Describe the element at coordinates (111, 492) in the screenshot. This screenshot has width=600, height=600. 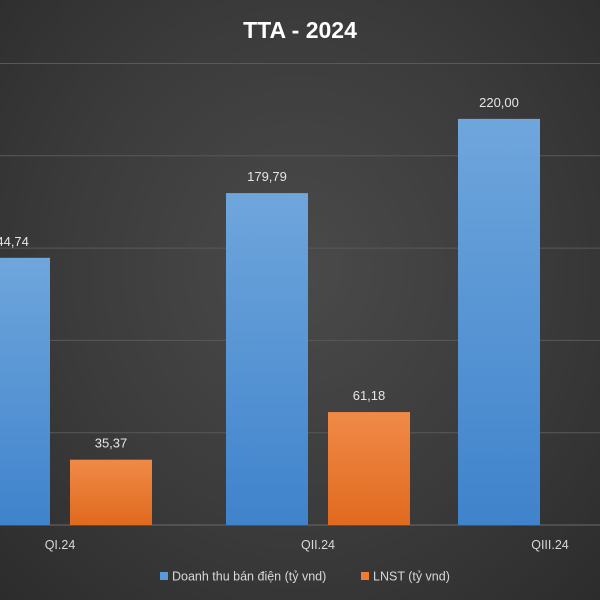
I see `bar-lnst-QI.24` at that location.